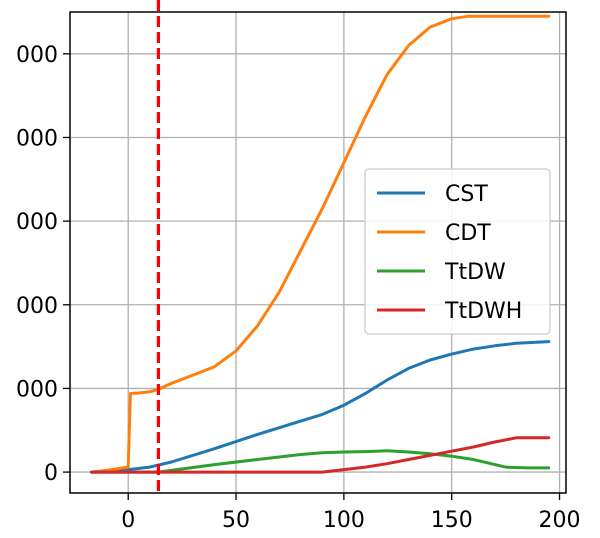 Image resolution: width=600 pixels, height=538 pixels. I want to click on x-tick-label: 150, so click(452, 520).